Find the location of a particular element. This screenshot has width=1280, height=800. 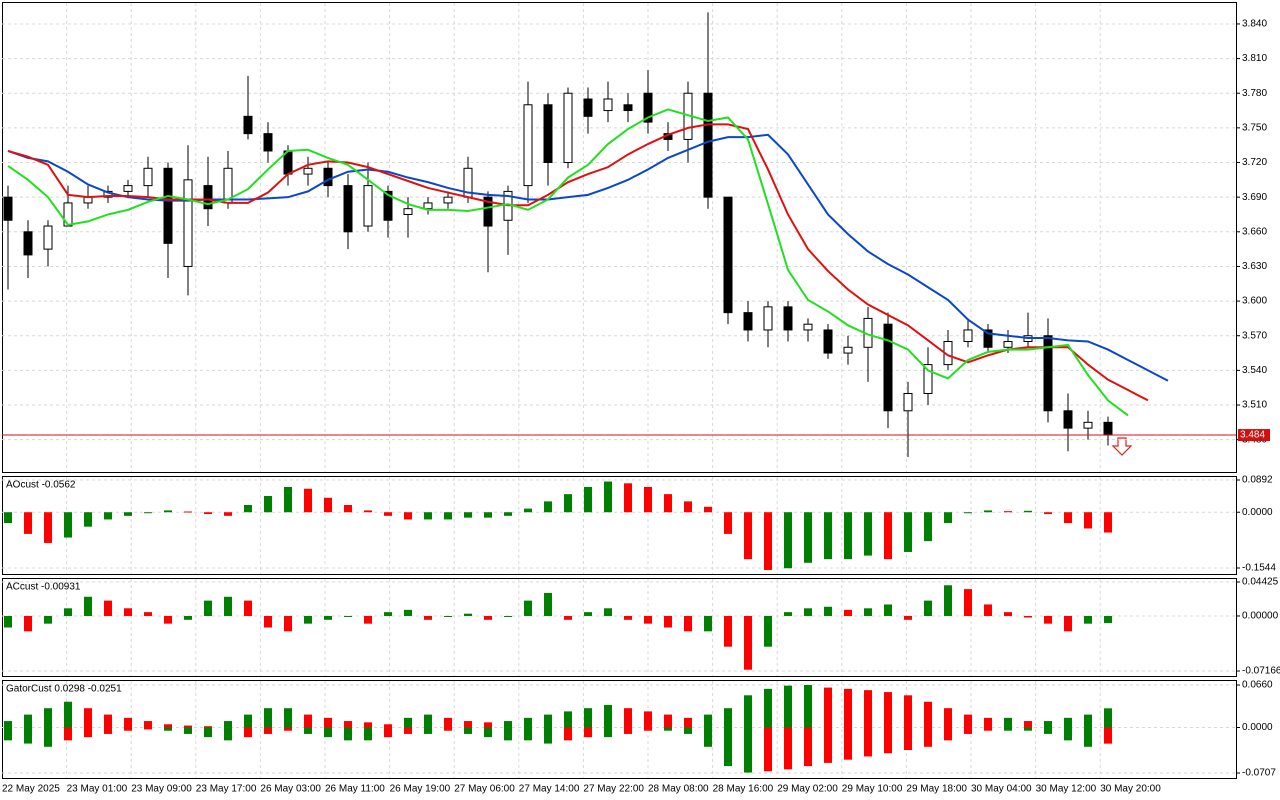

y-tick-label: -0.07166 is located at coordinates (1261, 671).